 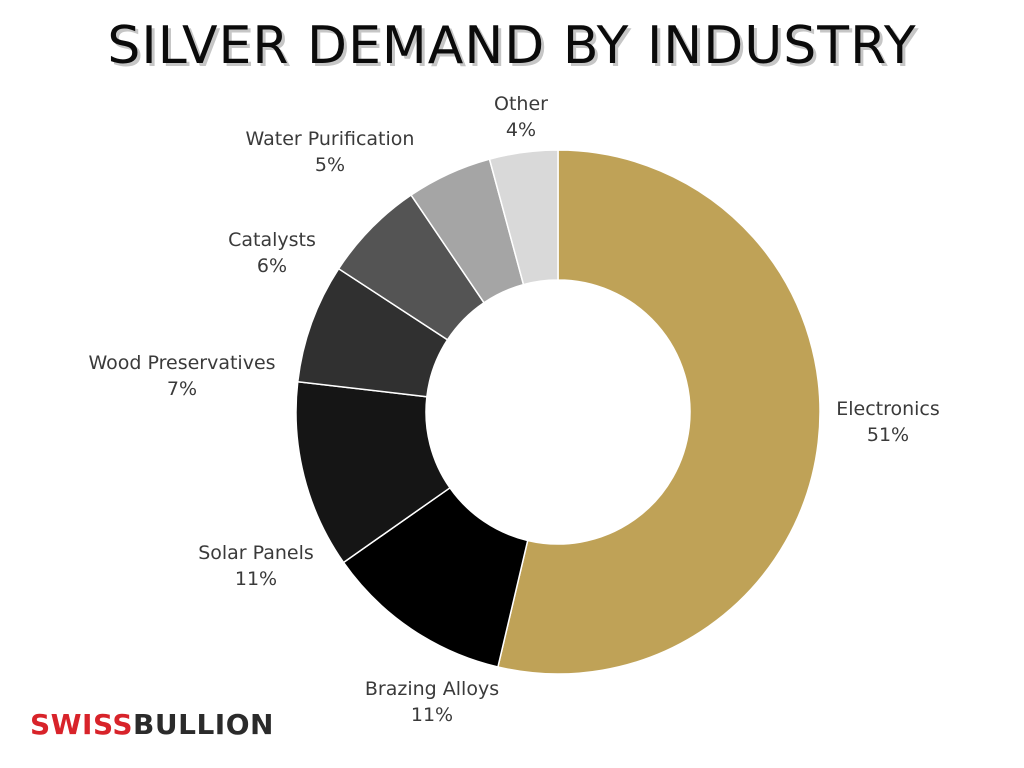 What do you see at coordinates (432, 689) in the screenshot?
I see `slice-label-name: Brazing Alloys` at bounding box center [432, 689].